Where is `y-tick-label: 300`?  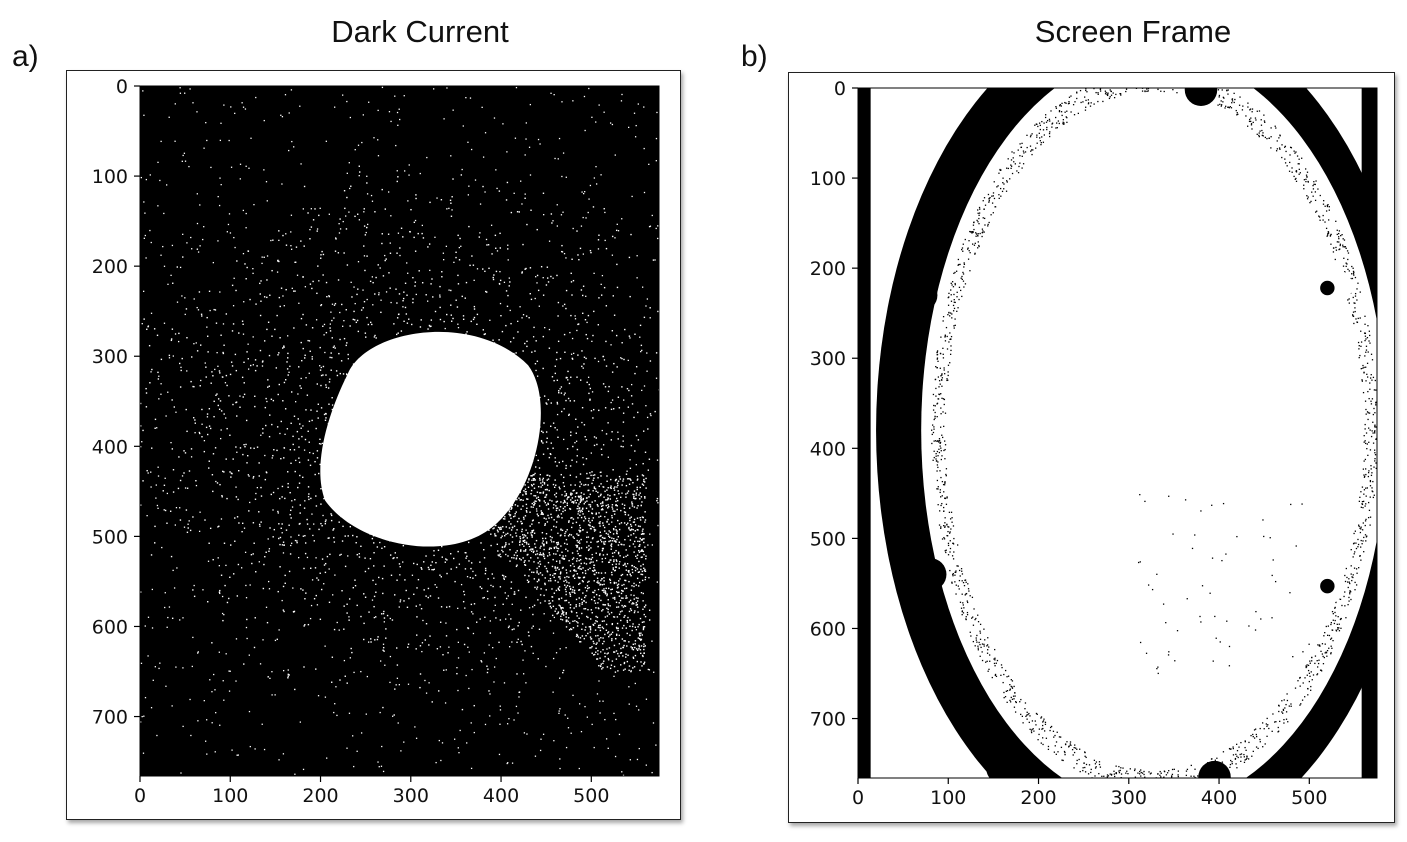 y-tick-label: 300 is located at coordinates (828, 359).